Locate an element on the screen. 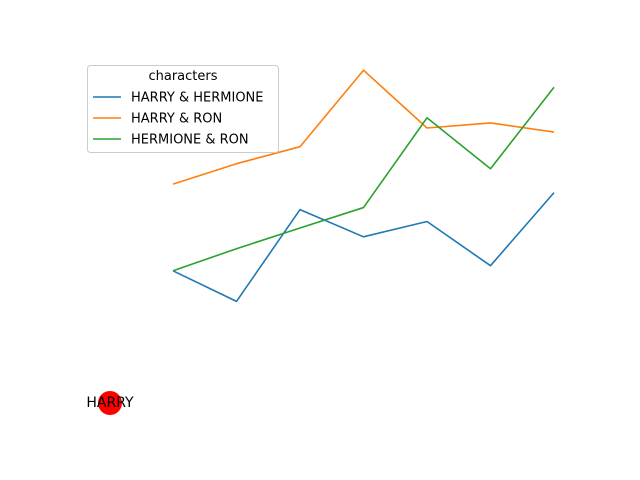  series-line-harry-hermione is located at coordinates (363, 247).